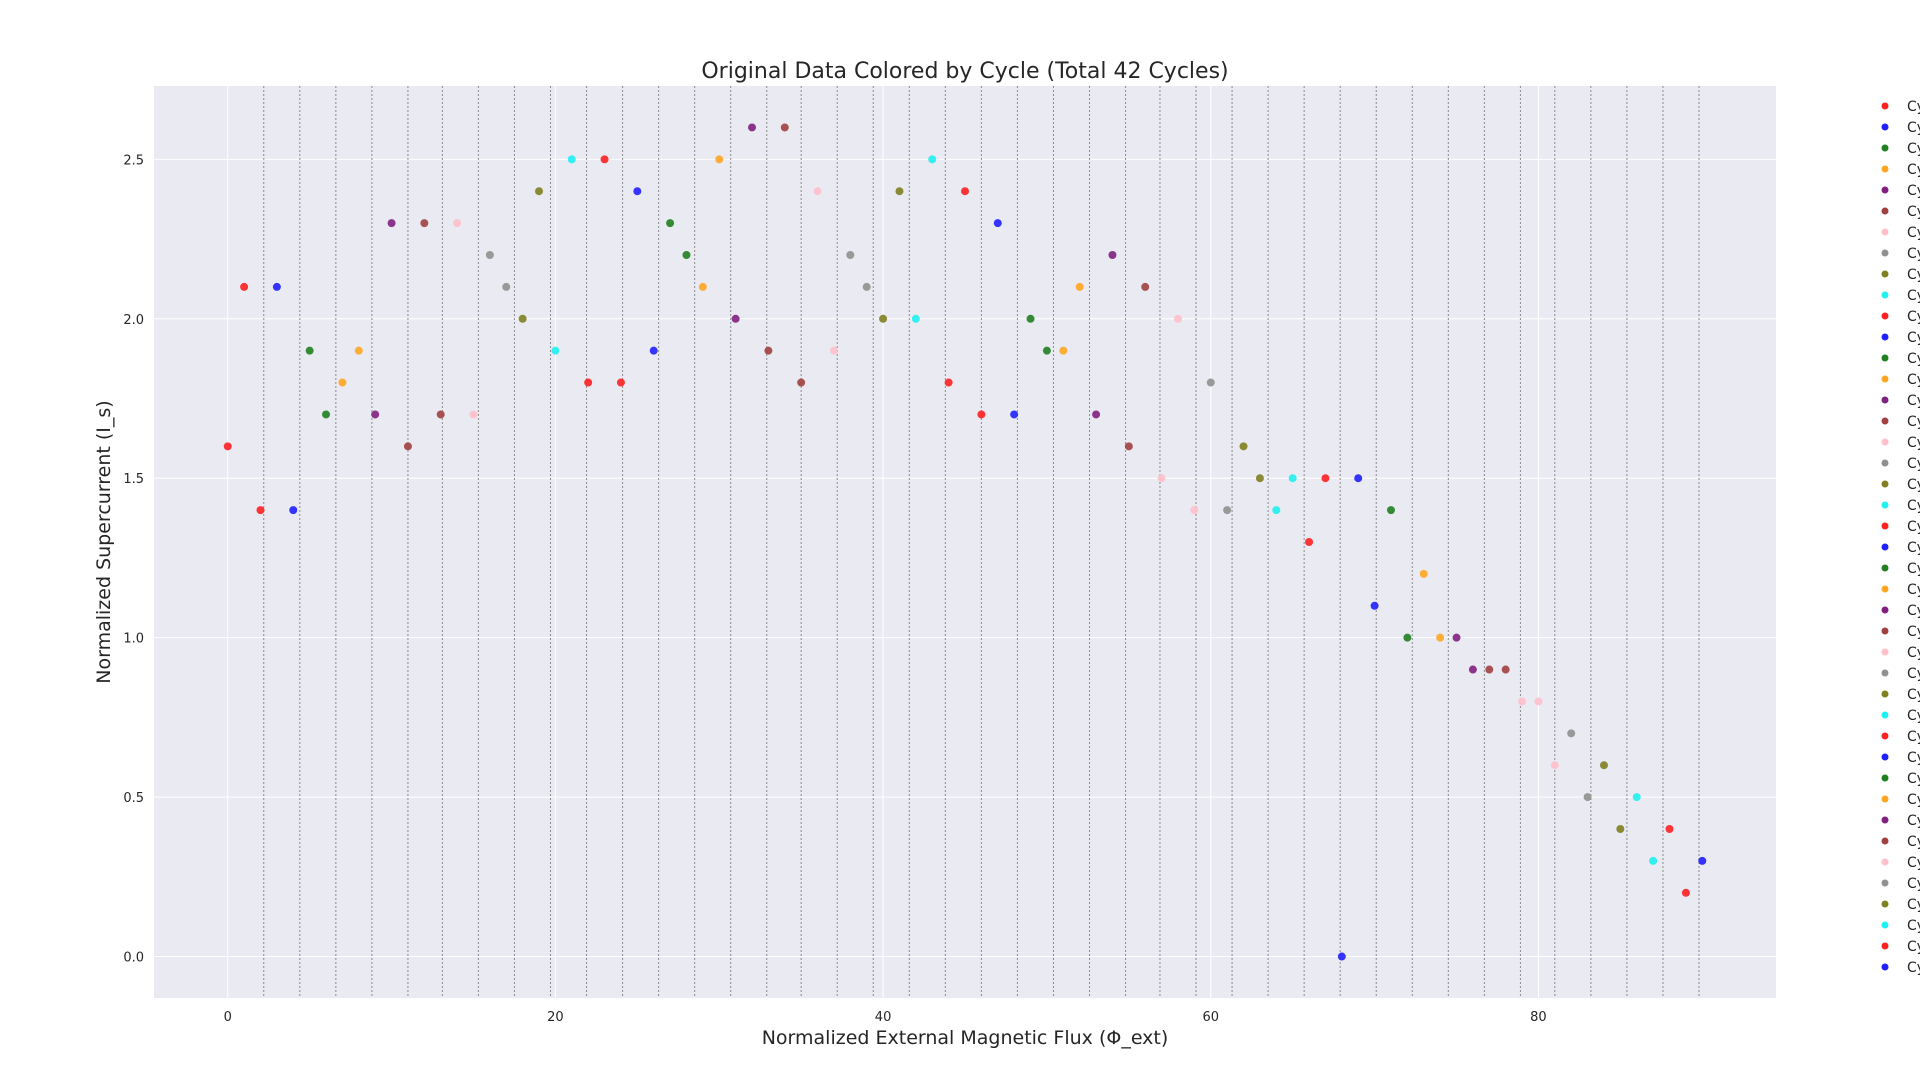  Describe the element at coordinates (1538, 1017) in the screenshot. I see `x-tick-label: 80` at that location.